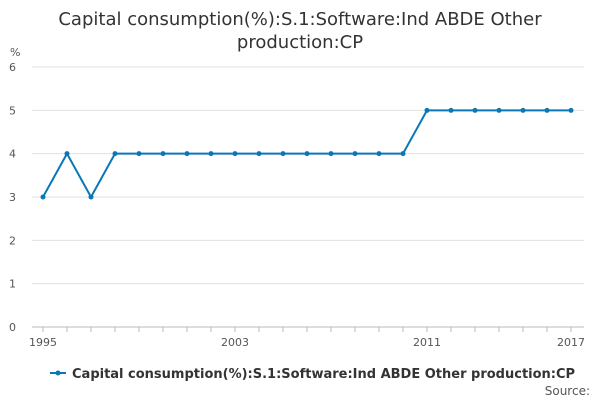 Image resolution: width=600 pixels, height=400 pixels. Describe the element at coordinates (12, 240) in the screenshot. I see `y-tick-label: 2` at that location.